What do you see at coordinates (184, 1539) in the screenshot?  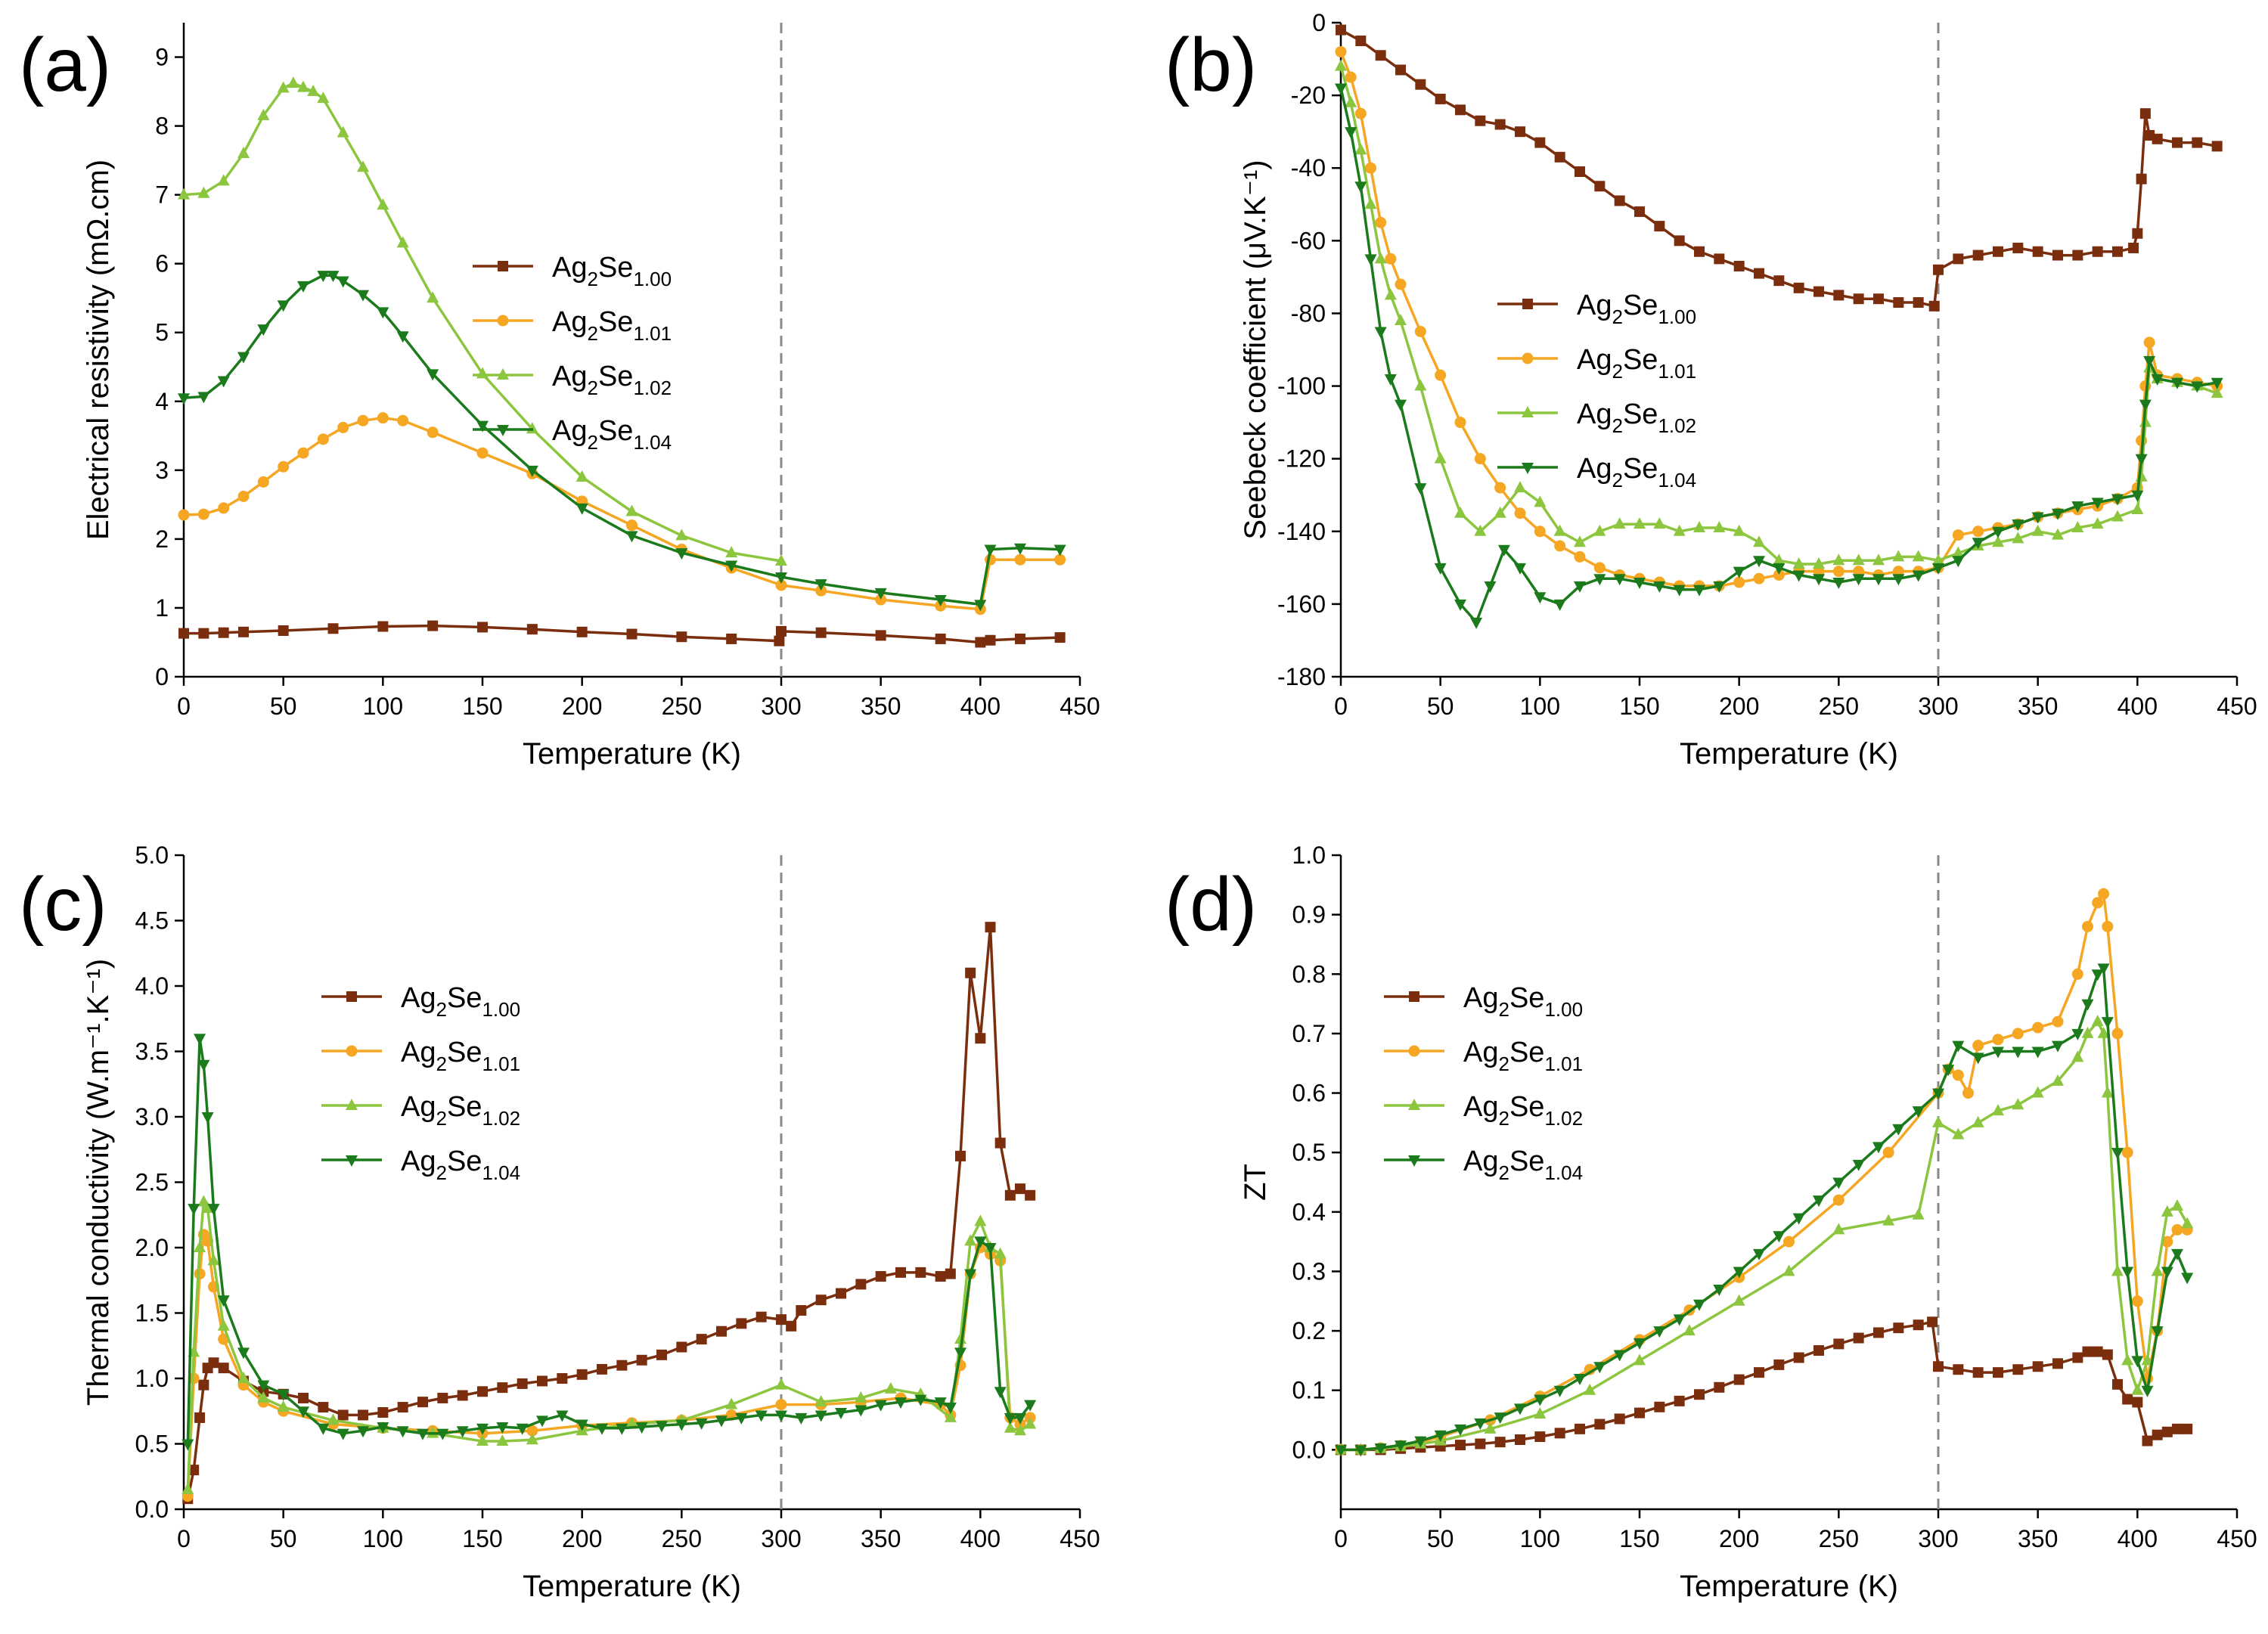 I see `x-tick-label: 0` at bounding box center [184, 1539].